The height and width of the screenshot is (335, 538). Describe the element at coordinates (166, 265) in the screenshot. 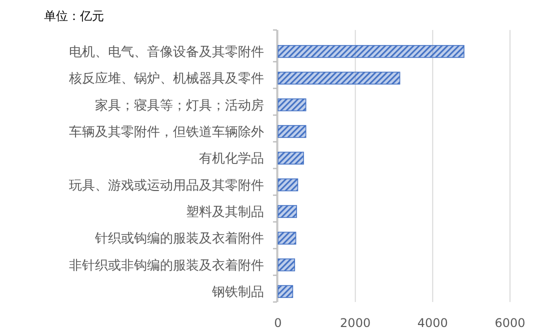

I see `y-tick-label: 非针织或非钩编的服装及衣着附件` at that location.